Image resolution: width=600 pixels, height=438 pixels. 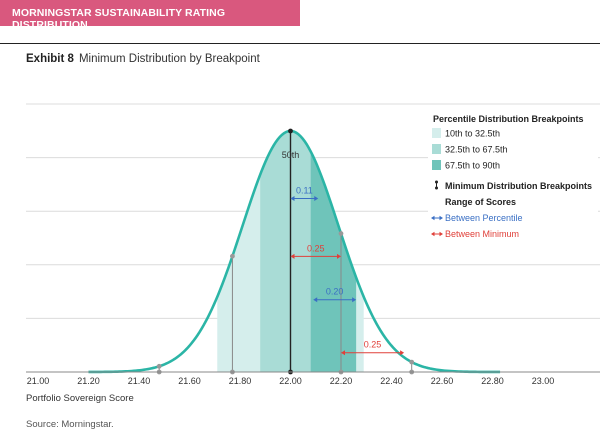 I want to click on legend-minimum-head-right, so click(x=441, y=234).